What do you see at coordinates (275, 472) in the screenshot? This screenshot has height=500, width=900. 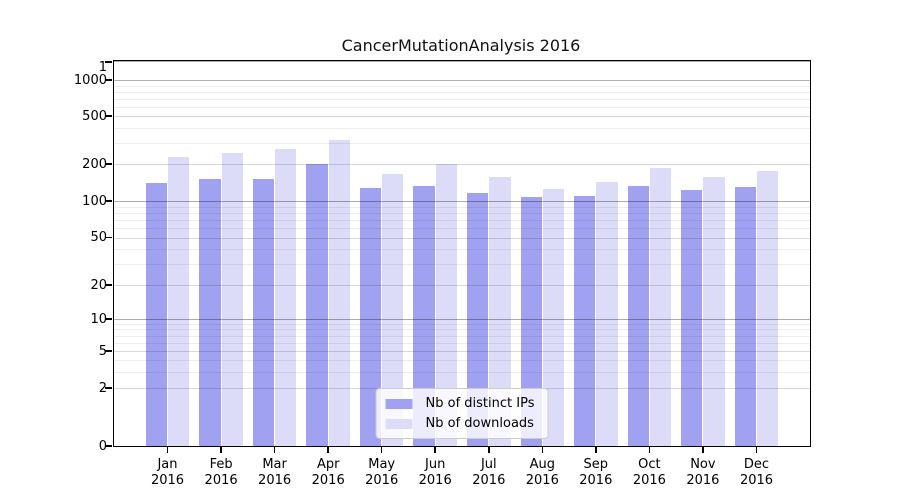 I see `x-tick-label-mar: Mar 2016` at bounding box center [275, 472].